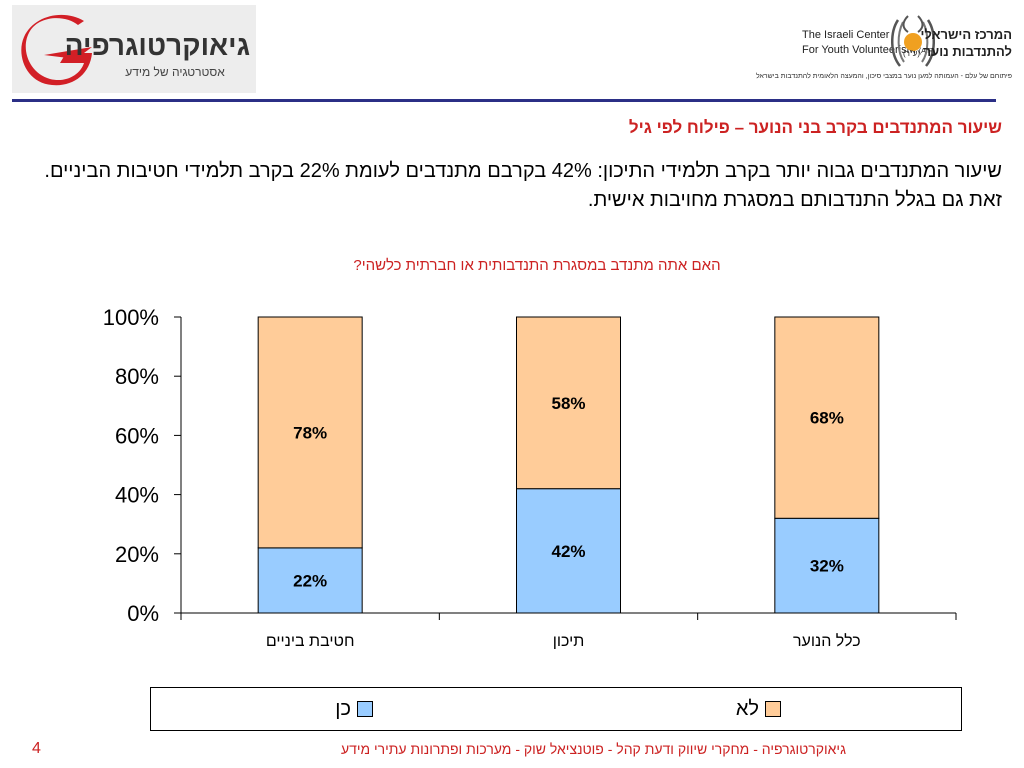 The image size is (1024, 768). Describe the element at coordinates (137, 495) in the screenshot. I see `y-tick-label: 40%` at that location.